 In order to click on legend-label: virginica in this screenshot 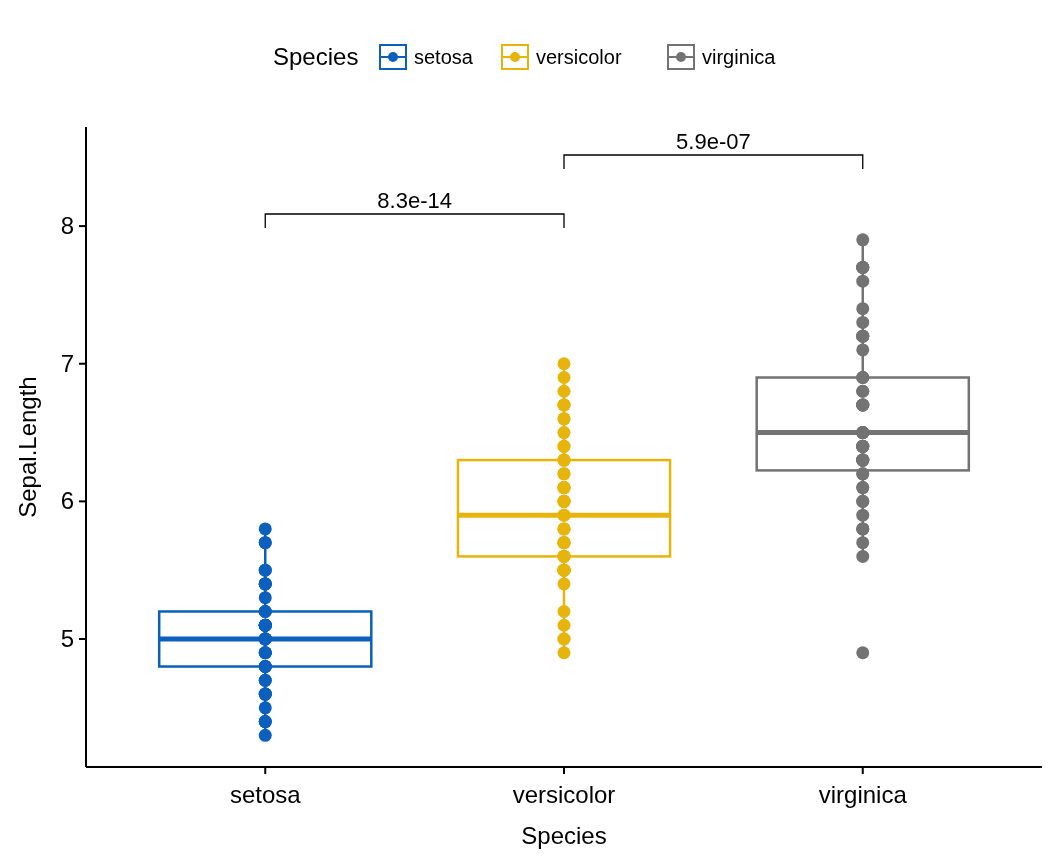, I will do `click(739, 57)`.